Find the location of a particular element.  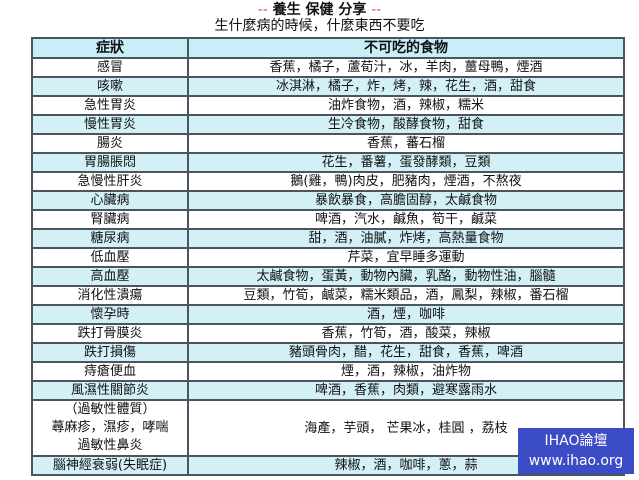

table-row: 懷孕時 酒，煙，咖啡 is located at coordinates (328, 314).